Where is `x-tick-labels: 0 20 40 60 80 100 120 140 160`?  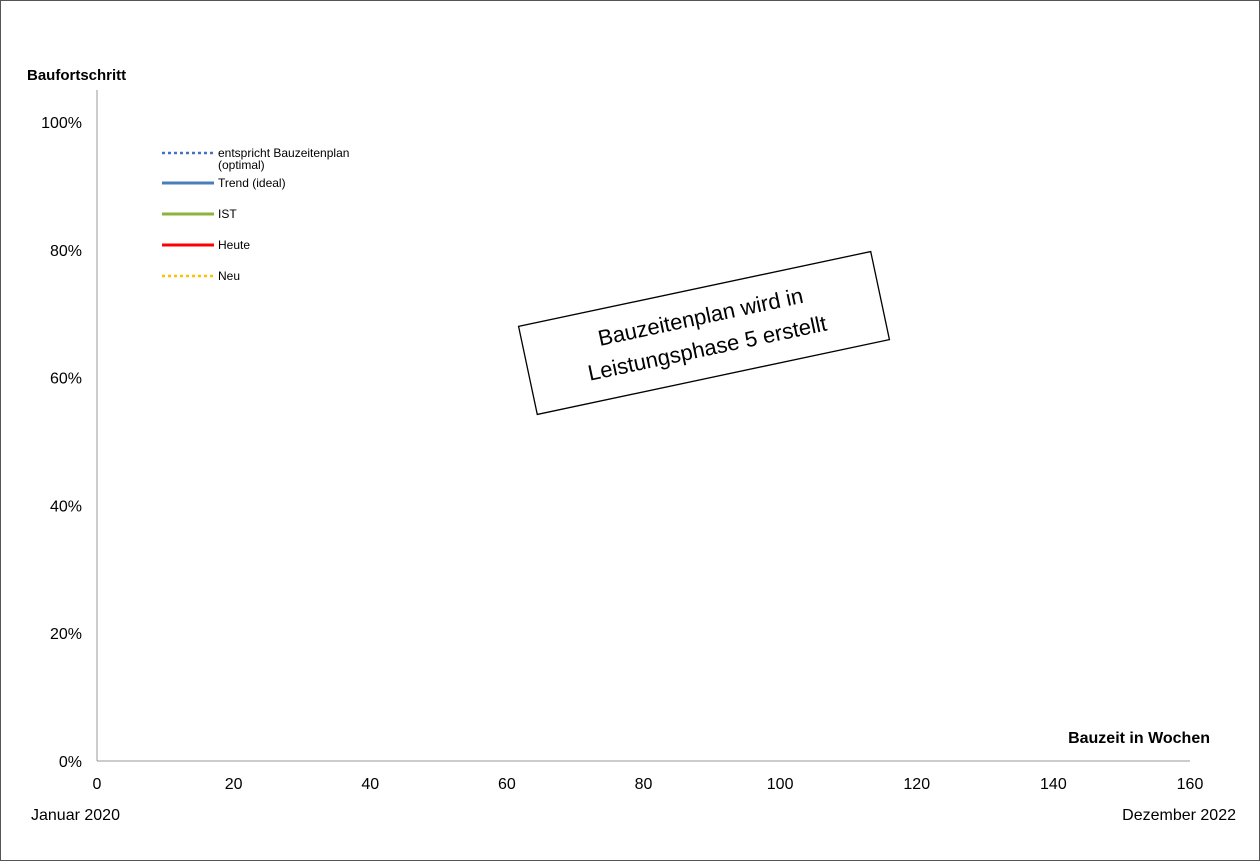
x-tick-labels: 0 20 40 60 80 100 120 140 160 is located at coordinates (648, 784).